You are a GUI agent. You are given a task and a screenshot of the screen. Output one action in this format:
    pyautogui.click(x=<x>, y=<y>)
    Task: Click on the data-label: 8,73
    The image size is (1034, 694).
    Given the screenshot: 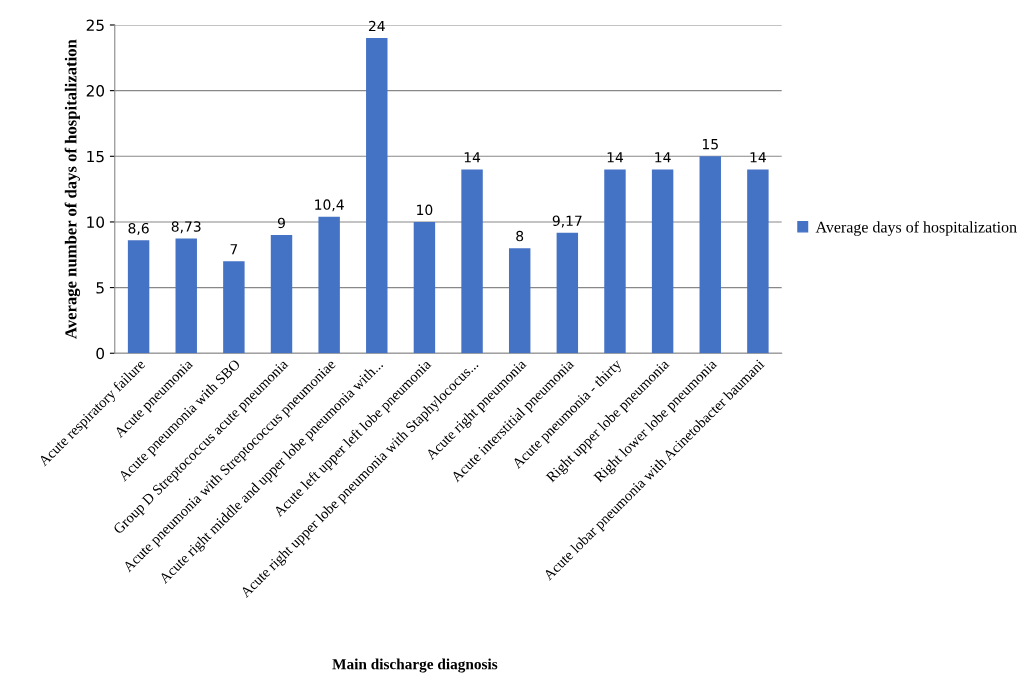 What is the action you would take?
    pyautogui.click(x=186, y=227)
    